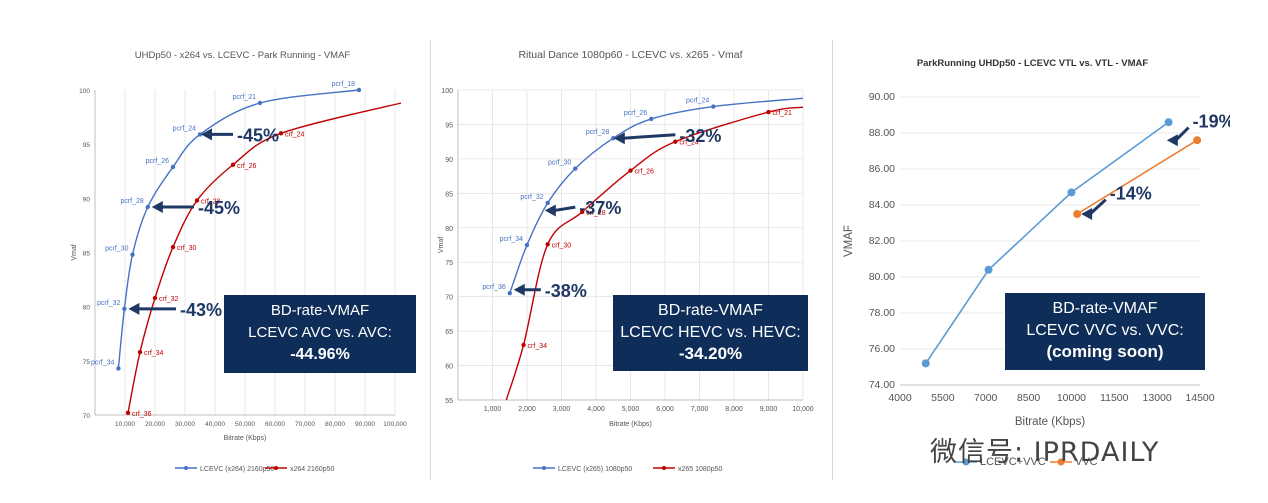 Image resolution: width=1268 pixels, height=503 pixels. I want to click on y-tick-label: 74.00, so click(882, 385).